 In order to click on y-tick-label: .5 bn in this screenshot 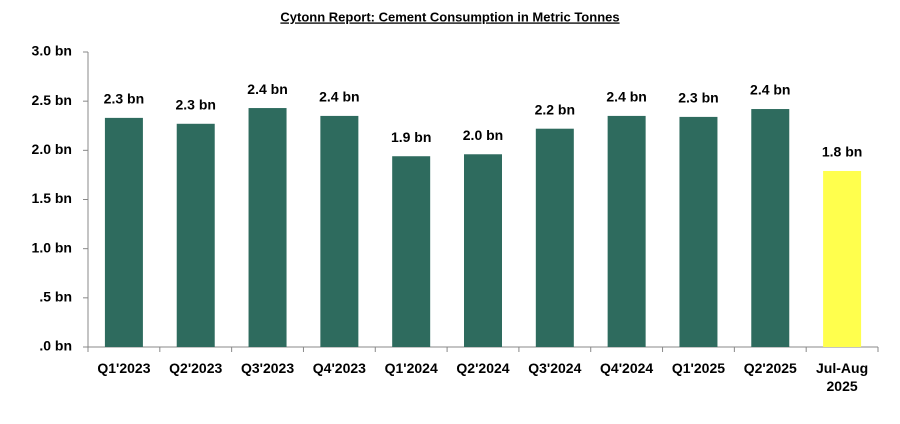, I will do `click(55, 297)`.